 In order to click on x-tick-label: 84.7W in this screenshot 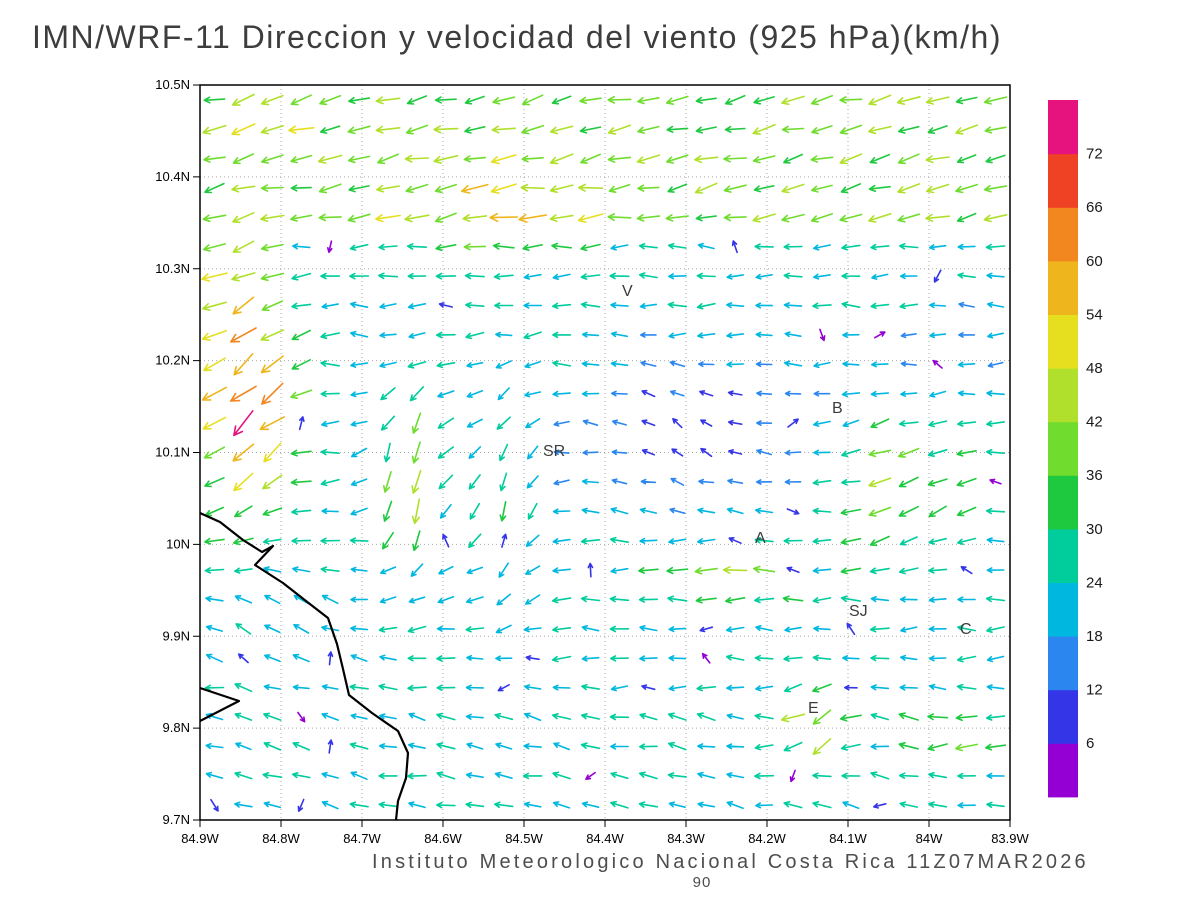, I will do `click(362, 838)`.